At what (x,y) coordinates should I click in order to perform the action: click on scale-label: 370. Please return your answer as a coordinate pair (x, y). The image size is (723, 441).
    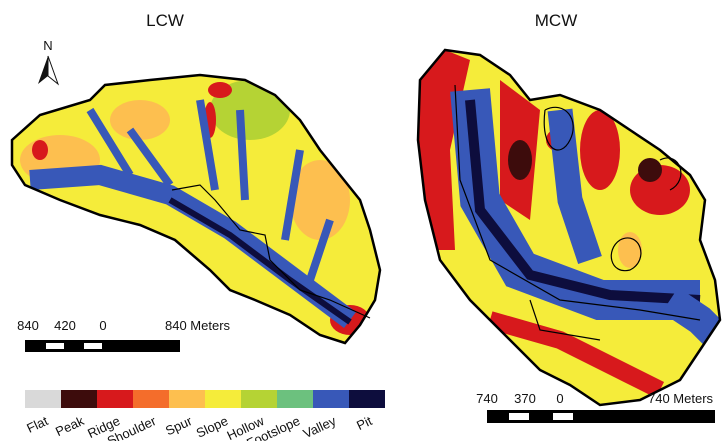
    Looking at the image, I should click on (525, 398).